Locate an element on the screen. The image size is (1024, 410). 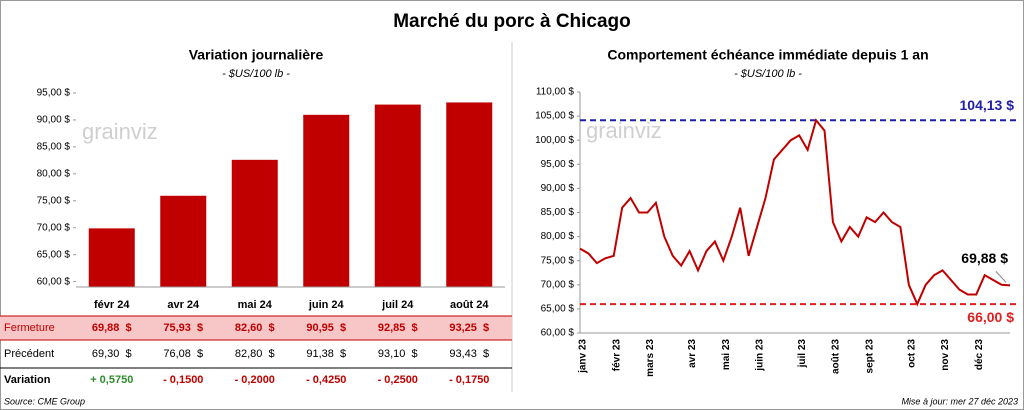
table-cell: + 0,5750 is located at coordinates (111, 380).